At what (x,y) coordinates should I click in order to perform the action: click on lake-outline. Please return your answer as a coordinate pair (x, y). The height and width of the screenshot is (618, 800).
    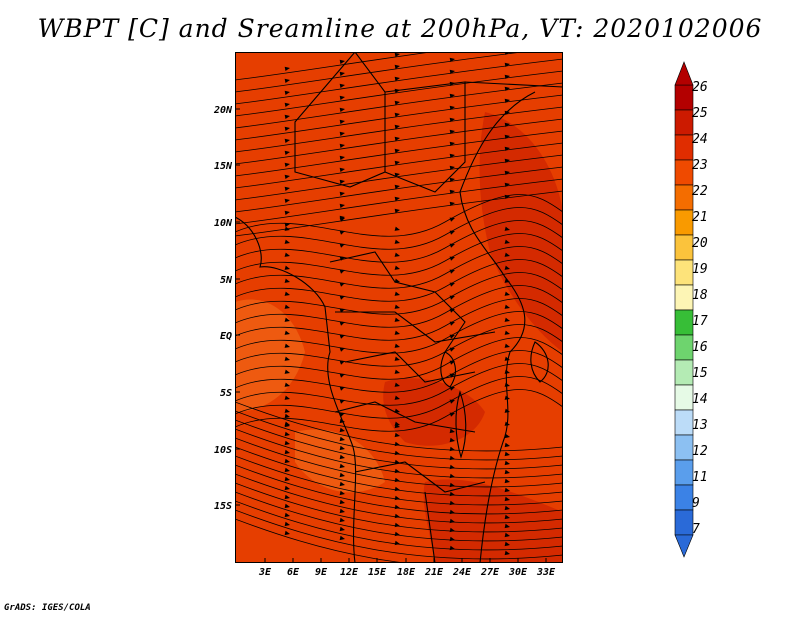
    Looking at the image, I should click on (461, 424).